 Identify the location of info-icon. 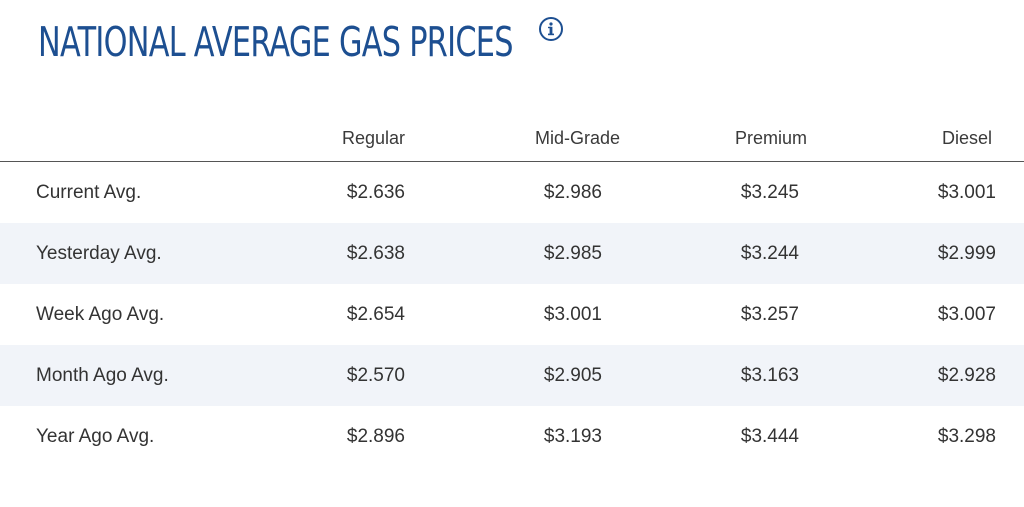
(551, 29).